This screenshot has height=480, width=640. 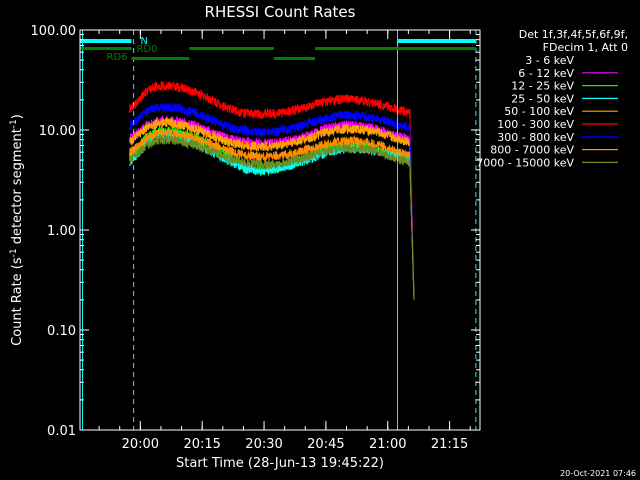 I want to click on y-label-part-4: -1, so click(x=14, y=123).